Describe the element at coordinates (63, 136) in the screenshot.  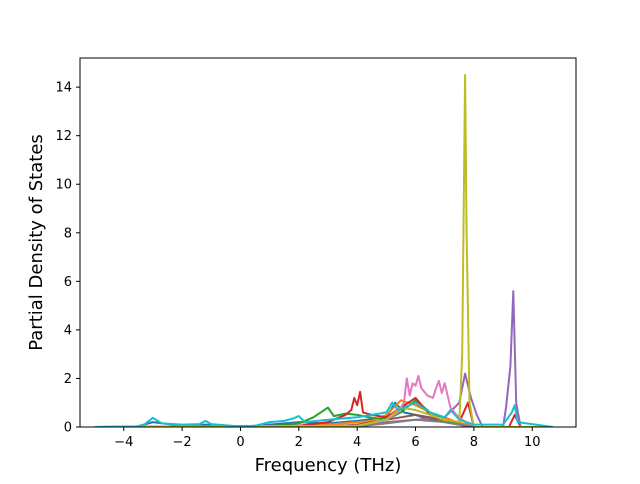
I see `y-tick-label: 12` at that location.